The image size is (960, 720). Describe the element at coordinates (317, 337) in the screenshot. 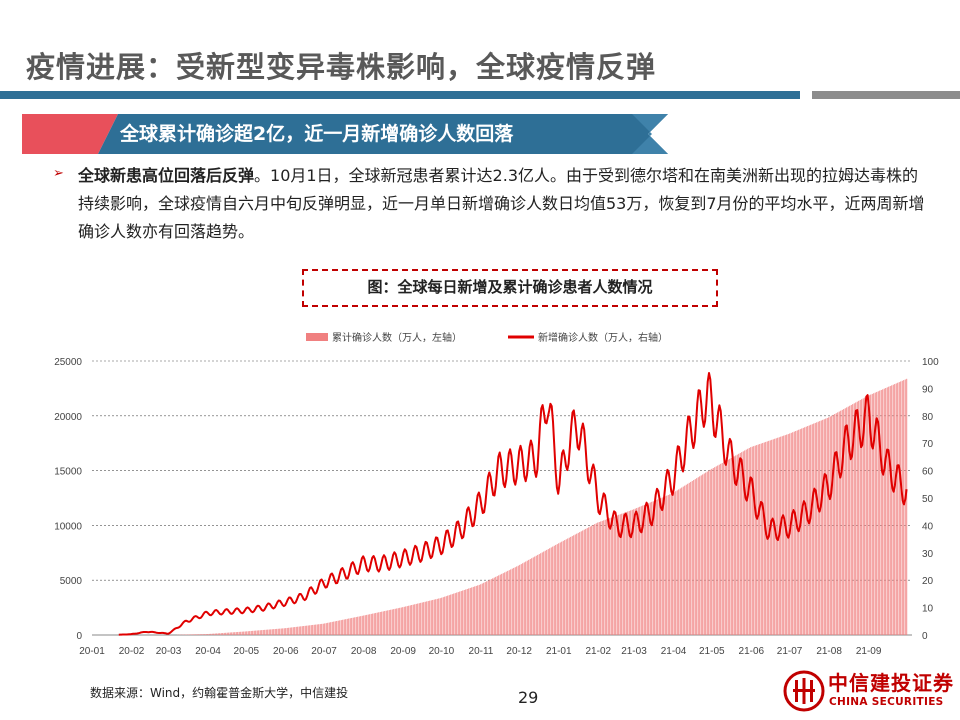

I see `legend-swatch-cumulative` at that location.